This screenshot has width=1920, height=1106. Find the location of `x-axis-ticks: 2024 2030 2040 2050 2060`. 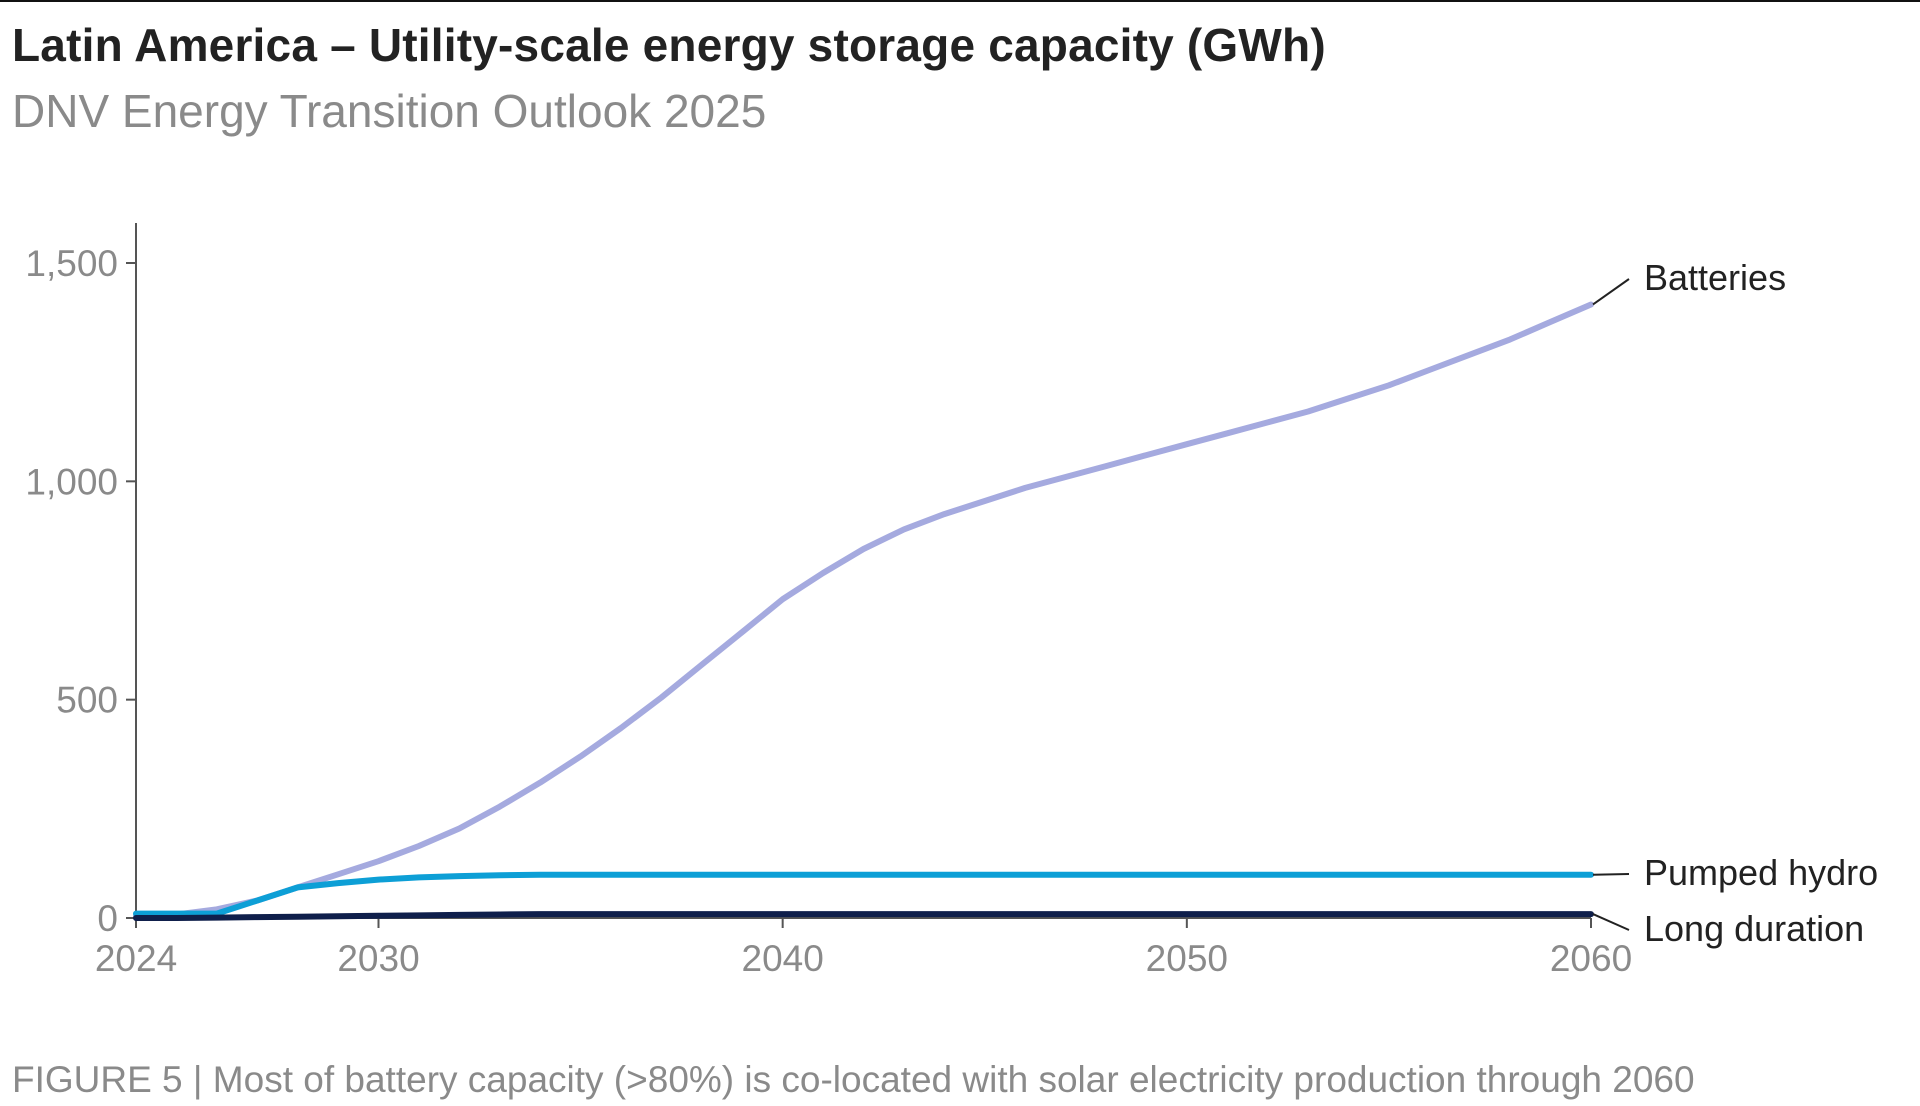

x-axis-ticks: 2024 2030 2040 2050 2060 is located at coordinates (863, 948).